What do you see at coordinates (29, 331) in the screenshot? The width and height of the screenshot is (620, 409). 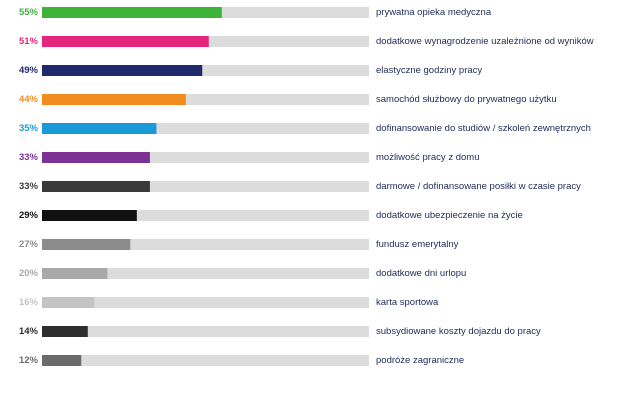 I see `value-label: 14%` at bounding box center [29, 331].